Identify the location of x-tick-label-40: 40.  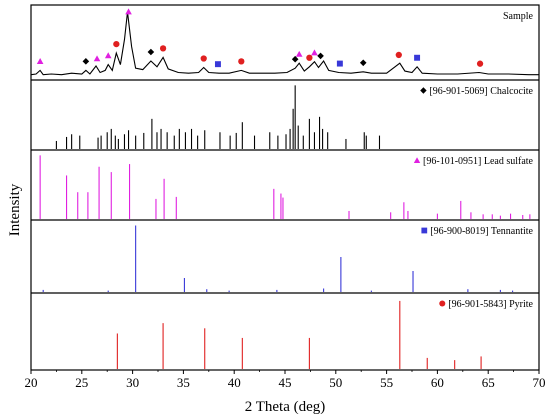
(234, 382).